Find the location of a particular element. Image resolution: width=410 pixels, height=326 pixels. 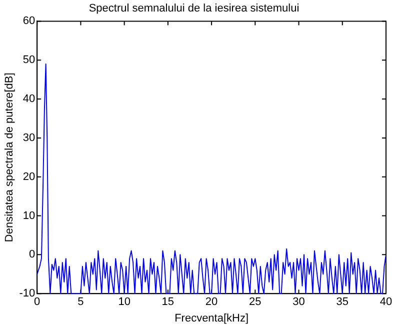

x-tick-label: 25 is located at coordinates (255, 302).